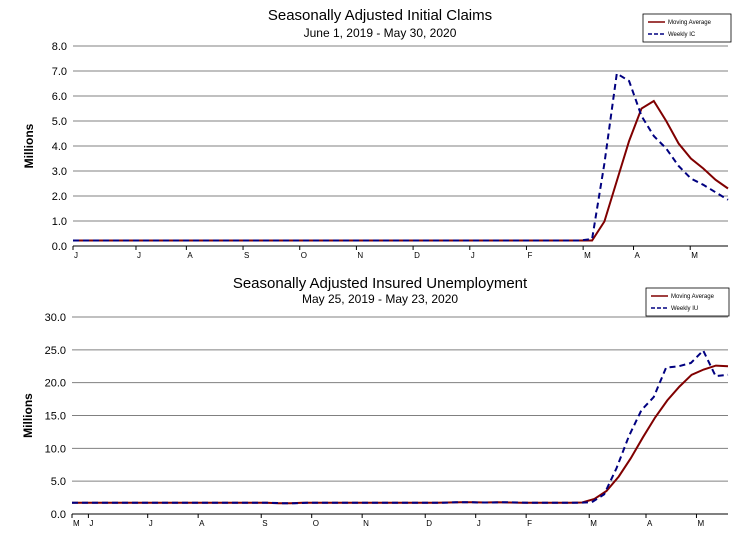 The image size is (745, 539). Describe the element at coordinates (529, 255) in the screenshot. I see `chart-1-x-tick-label: F` at that location.